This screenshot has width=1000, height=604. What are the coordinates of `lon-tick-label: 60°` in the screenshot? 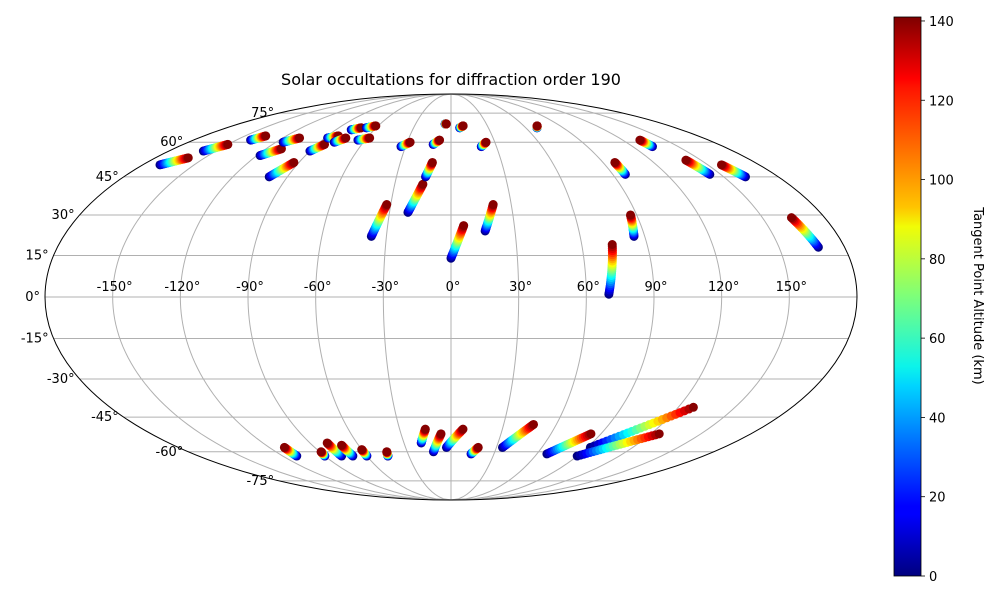 It's located at (588, 287).